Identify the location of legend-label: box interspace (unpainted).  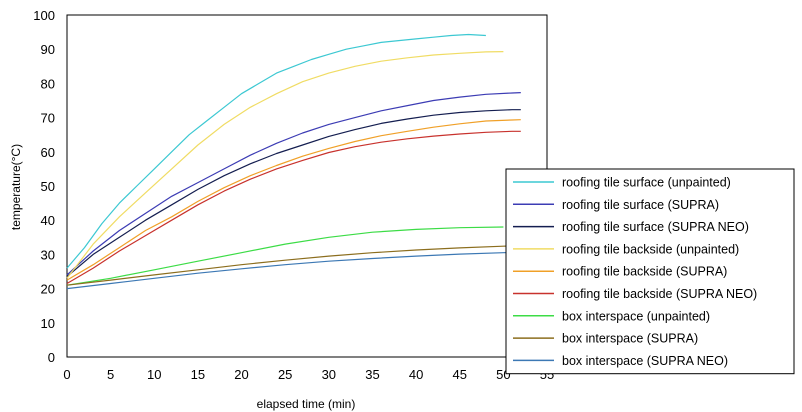
(636, 316).